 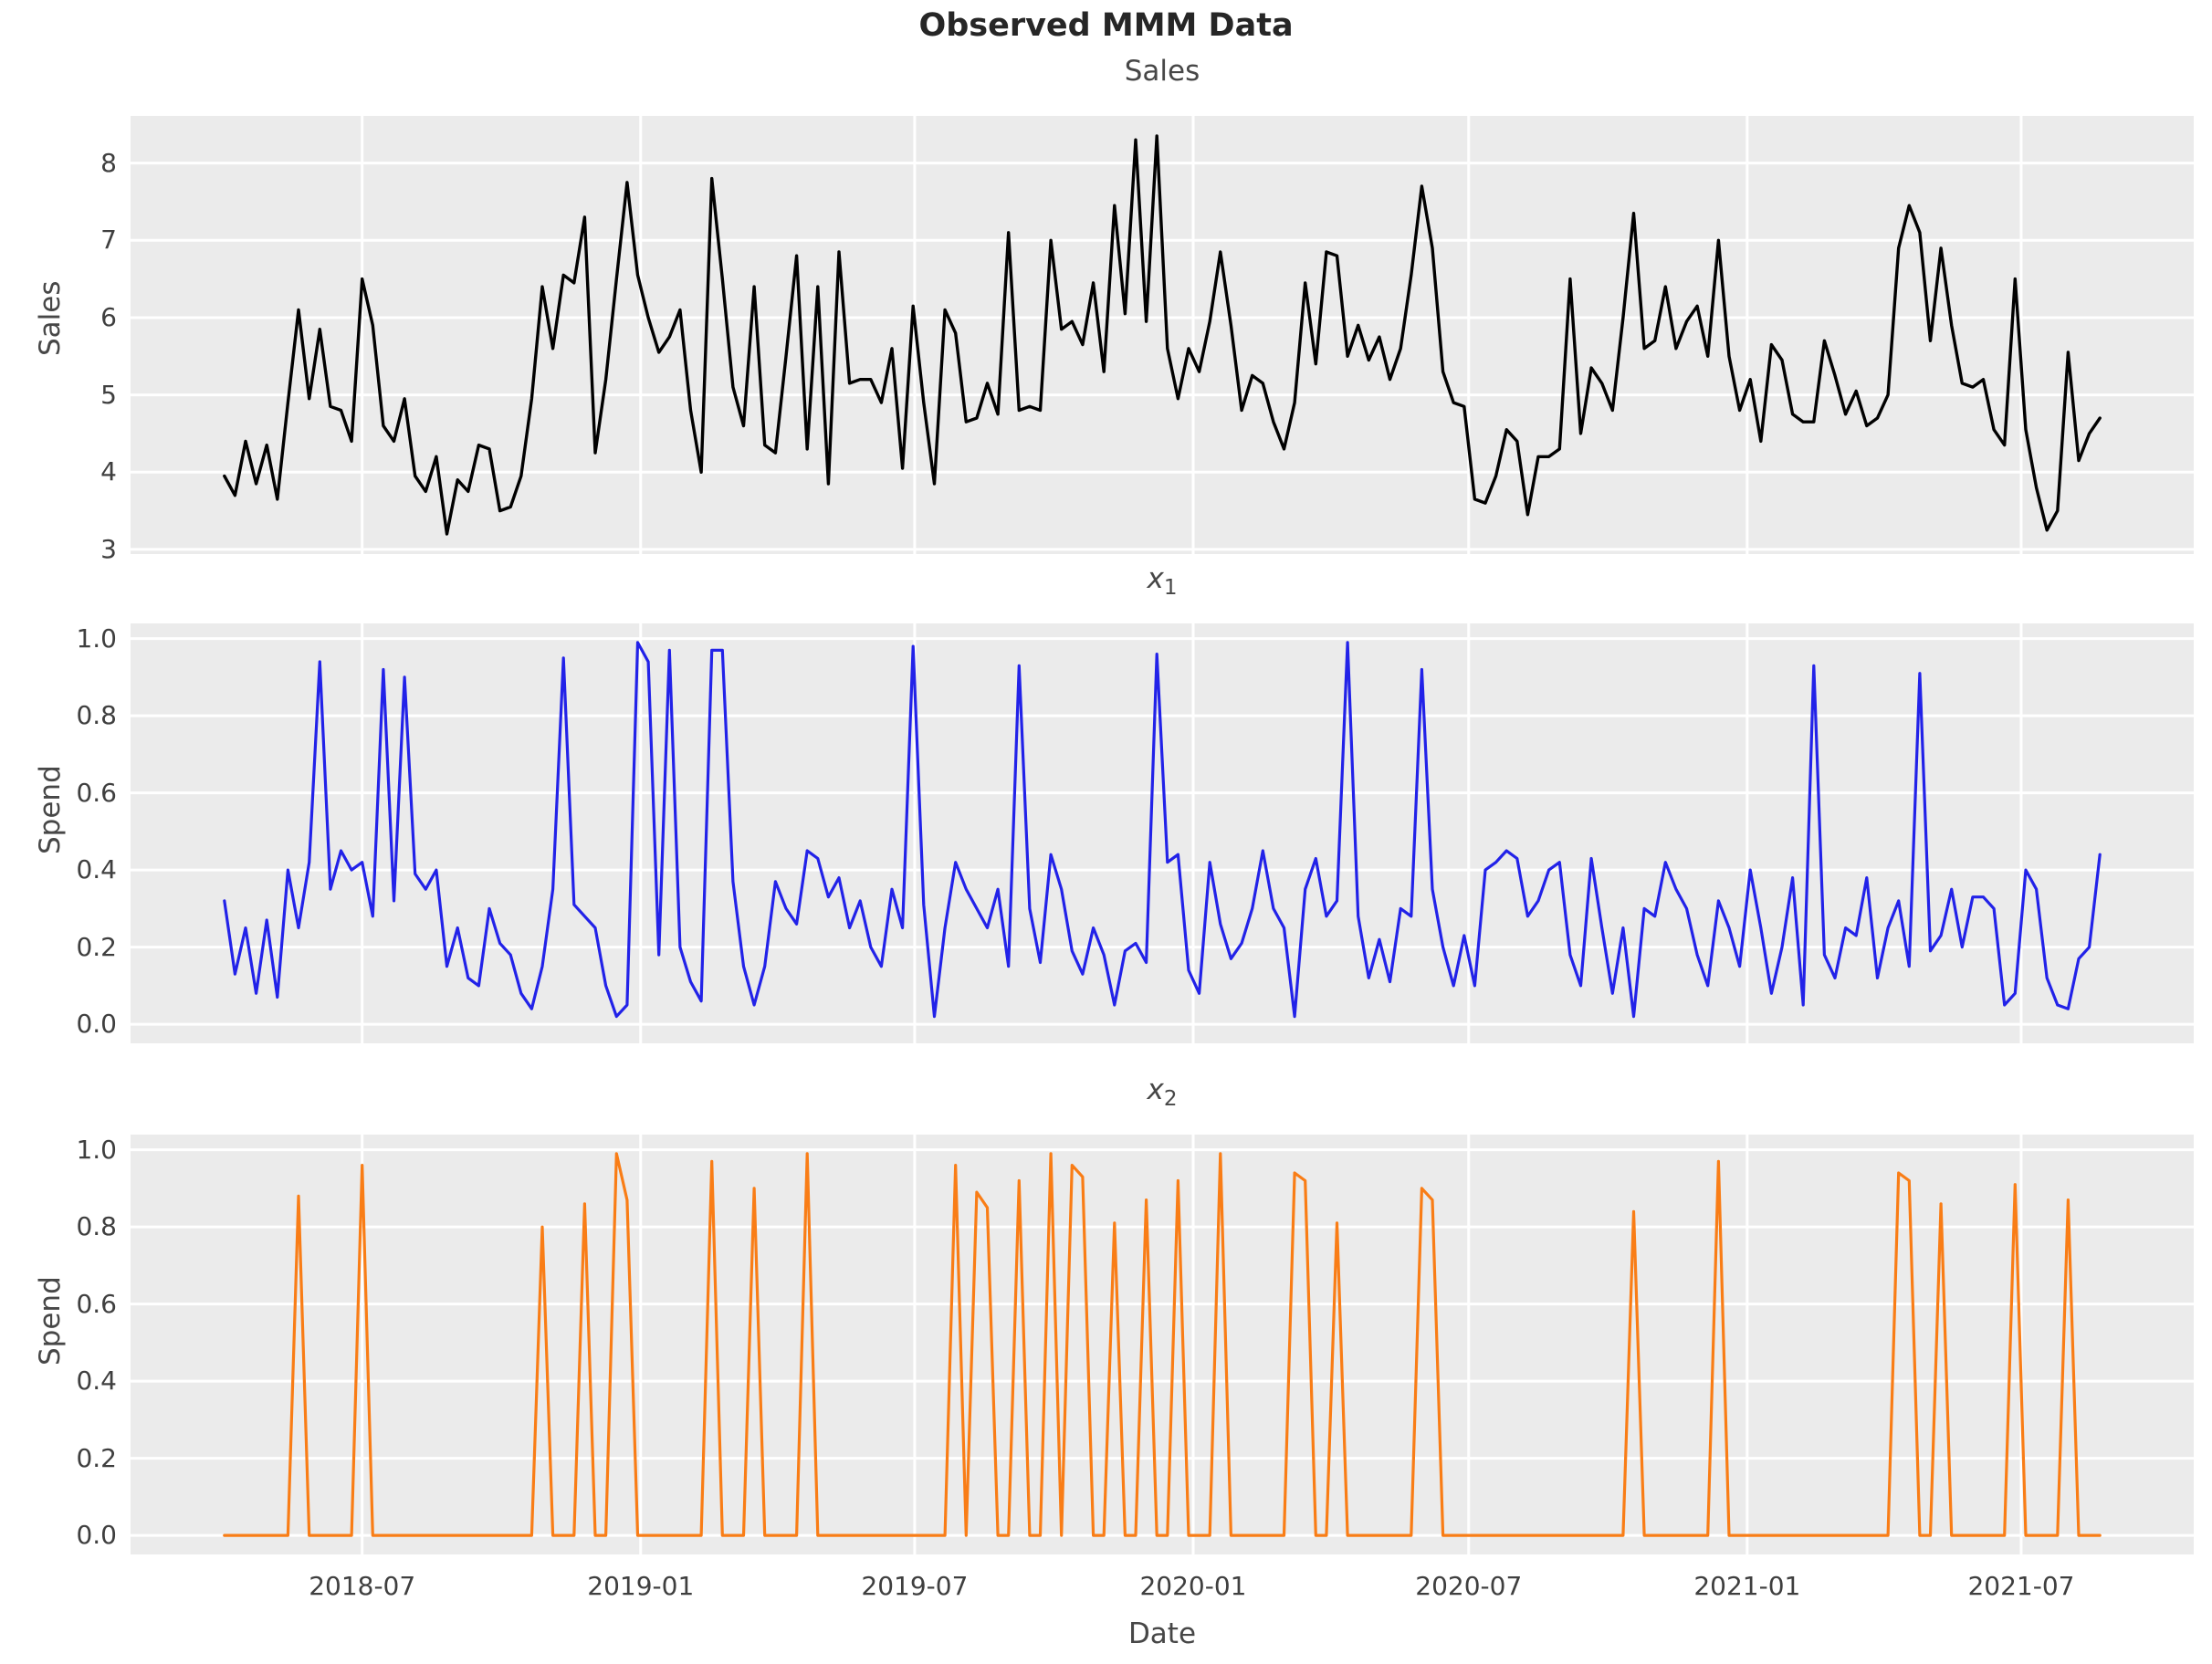 What do you see at coordinates (108, 240) in the screenshot?
I see `y-tick-label: 7` at bounding box center [108, 240].